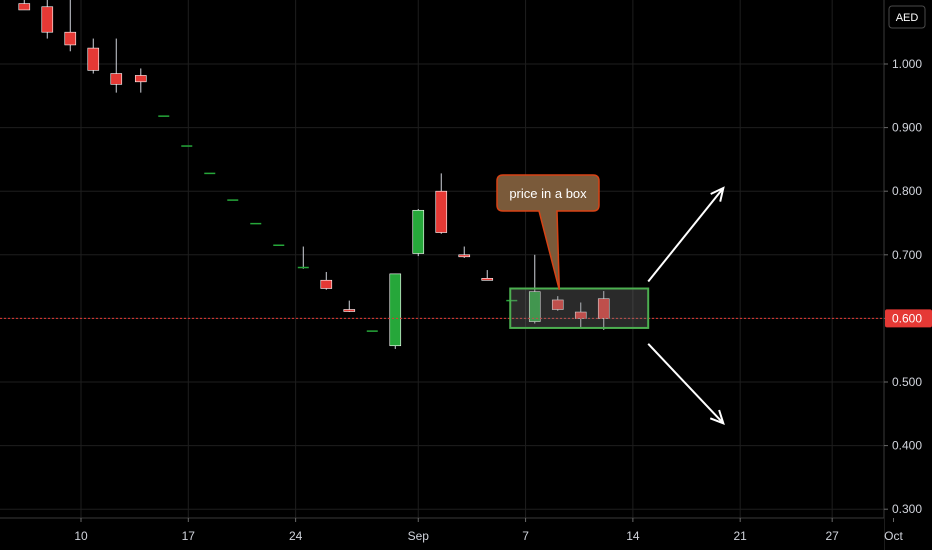 The width and height of the screenshot is (932, 550). I want to click on y-tick-label: 0.400, so click(907, 446).